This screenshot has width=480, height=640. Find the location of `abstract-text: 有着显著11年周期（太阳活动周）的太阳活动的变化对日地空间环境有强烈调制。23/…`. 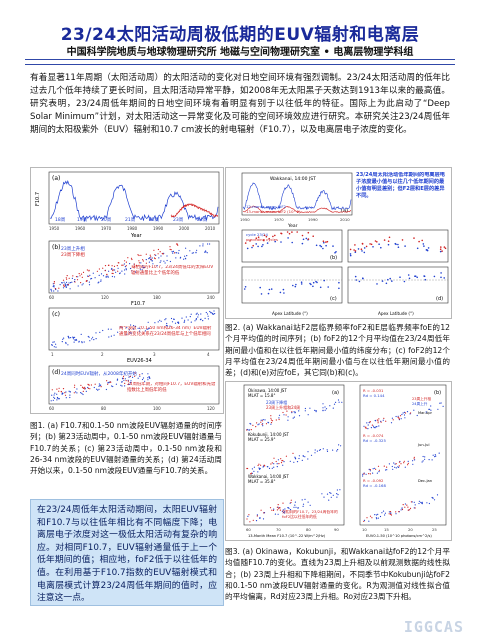

abstract-text: 有着显著11年周期（太阳活动周）的太阳活动的变化对日地空间环境有强烈调制。23/… is located at coordinates (240, 104).